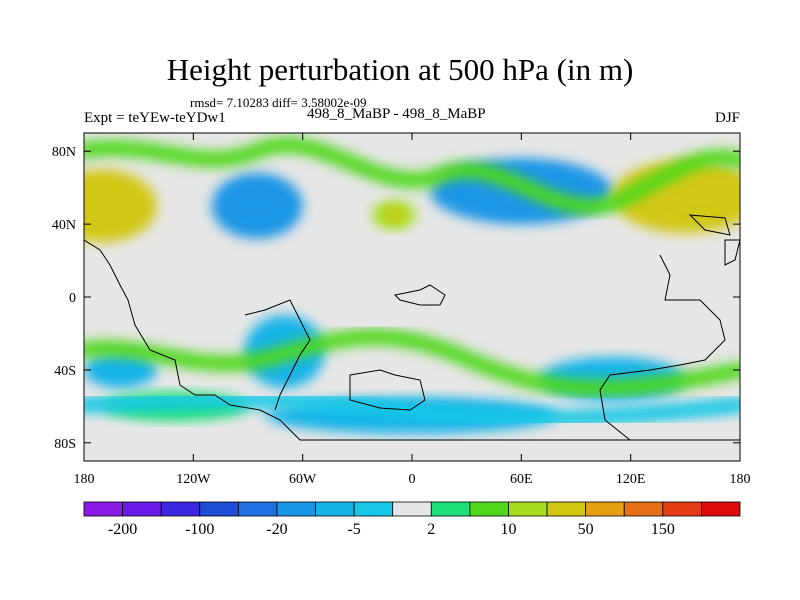 This screenshot has height=600, width=800. I want to click on season-label: DJF, so click(727, 118).